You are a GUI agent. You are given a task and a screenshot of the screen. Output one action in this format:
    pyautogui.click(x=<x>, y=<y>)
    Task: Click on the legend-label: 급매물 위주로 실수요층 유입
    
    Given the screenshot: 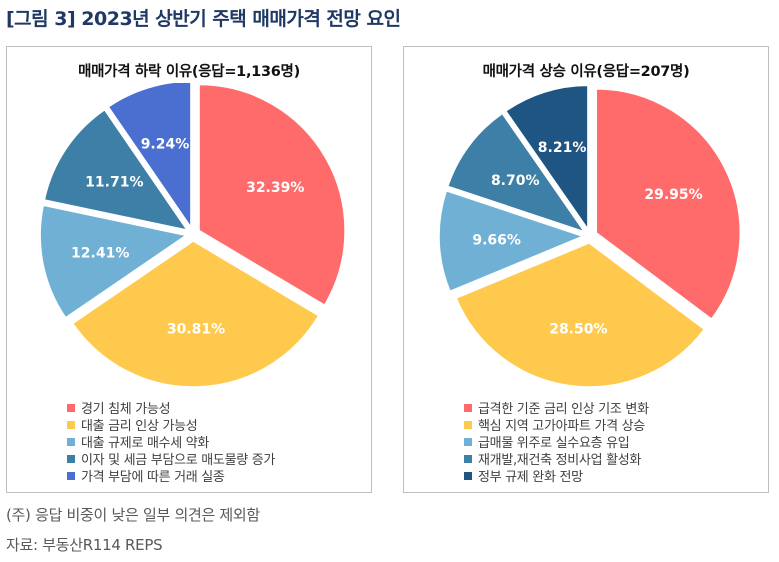 What is the action you would take?
    pyautogui.click(x=554, y=443)
    